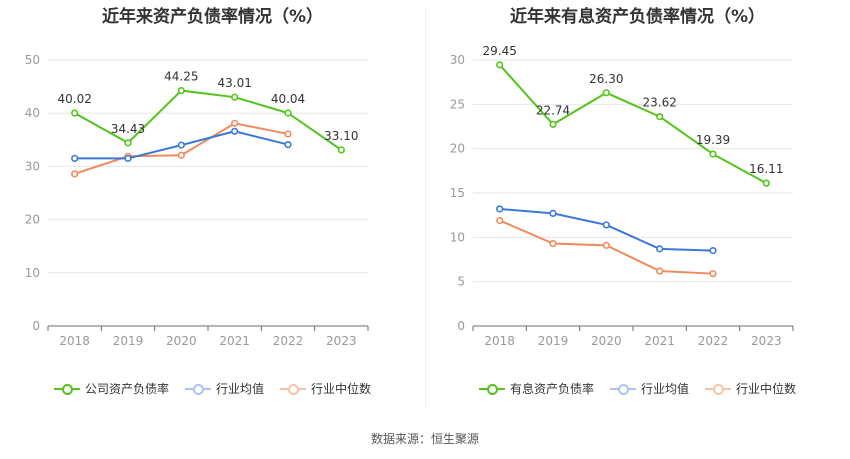  Describe the element at coordinates (713, 140) in the screenshot. I see `data-label: 19.39` at that location.